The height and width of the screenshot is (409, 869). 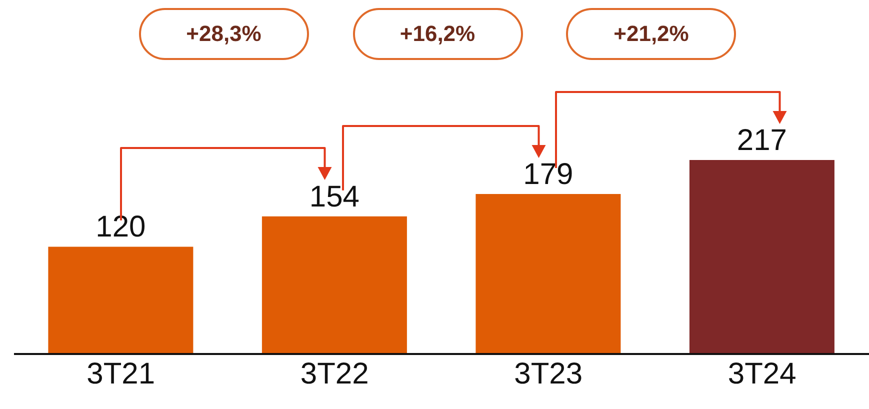 I want to click on x-tick-label: 3T23, so click(x=548, y=373).